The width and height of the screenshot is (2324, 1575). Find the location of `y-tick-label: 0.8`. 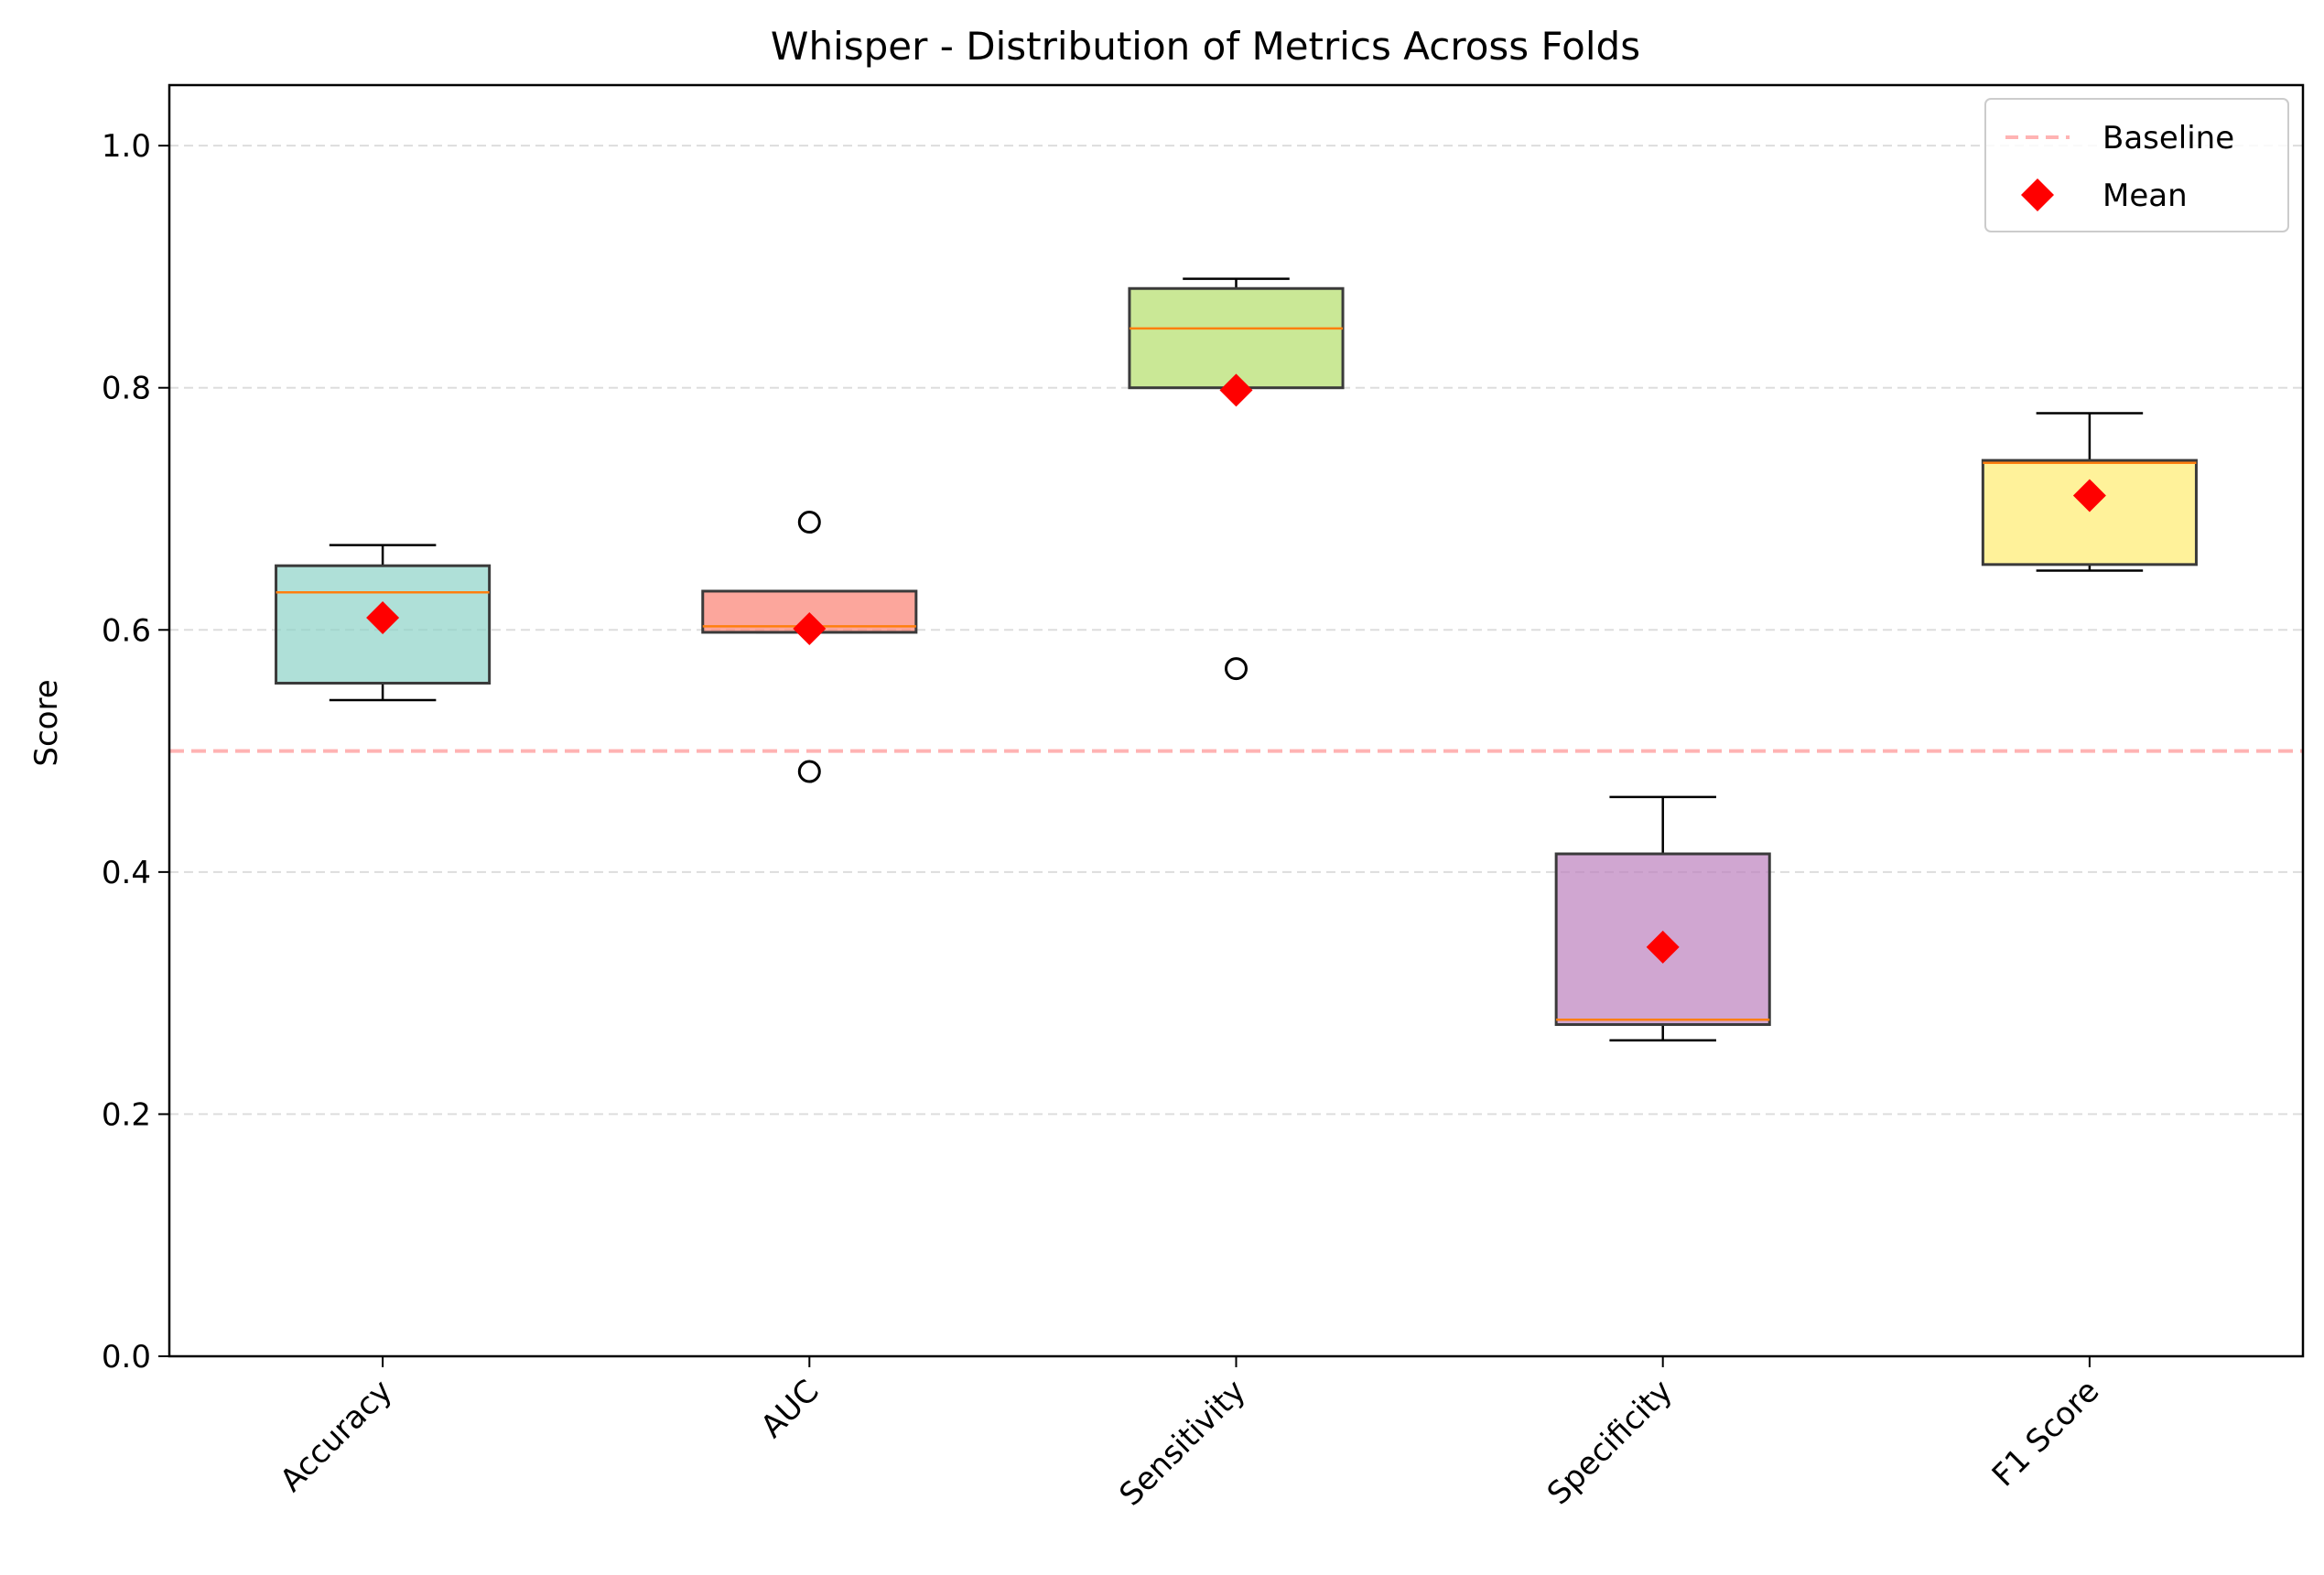

y-tick-label: 0.8 is located at coordinates (126, 389).